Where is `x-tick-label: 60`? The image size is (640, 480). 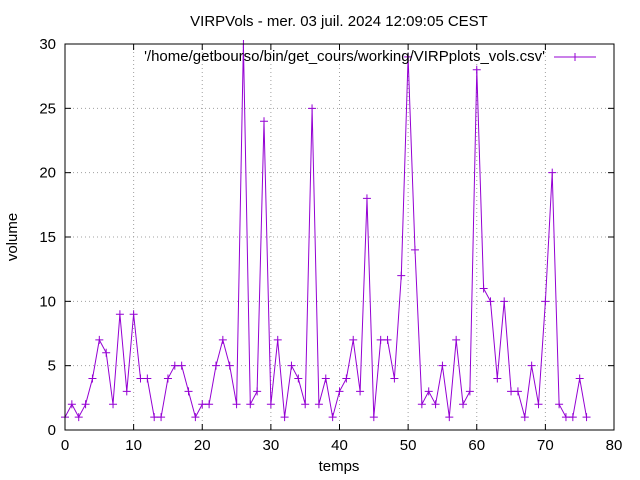
x-tick-label: 60 is located at coordinates (476, 445).